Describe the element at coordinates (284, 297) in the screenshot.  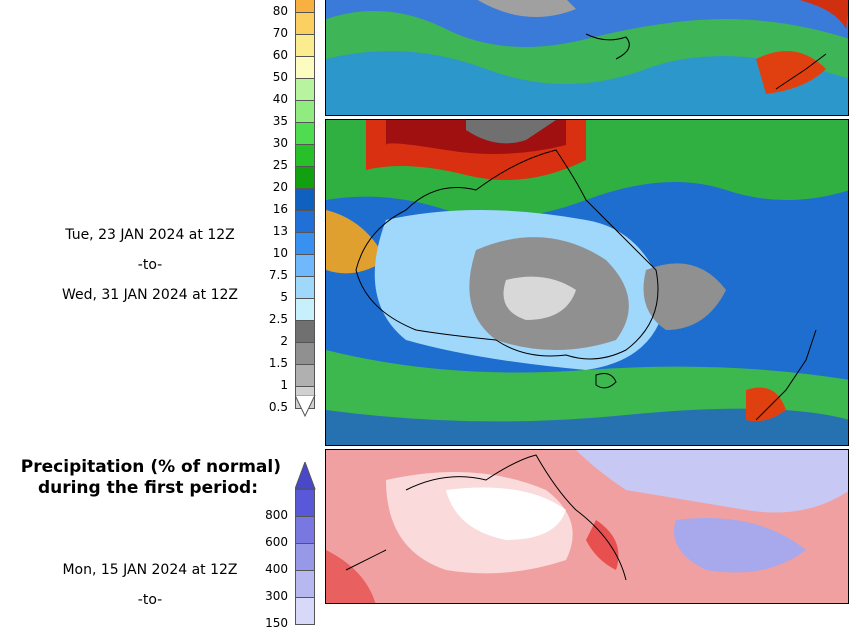
I see `precip-colorbar-tick-label: 5` at that location.